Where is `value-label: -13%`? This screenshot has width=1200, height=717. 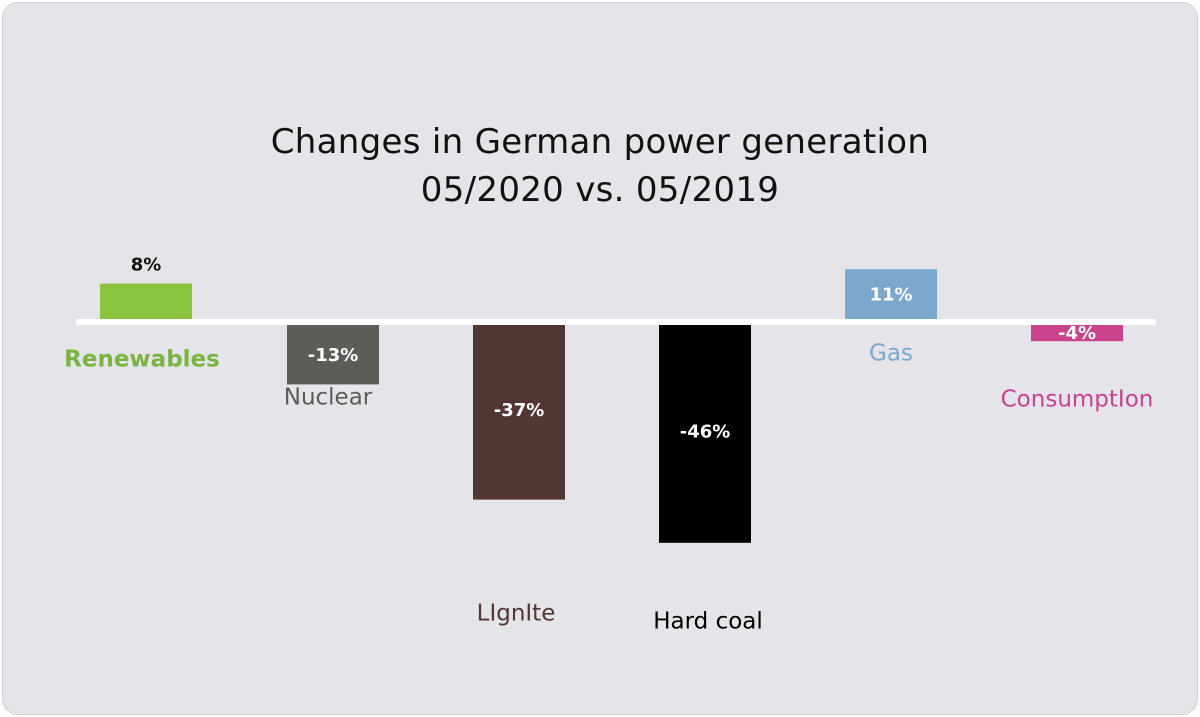
value-label: -13% is located at coordinates (333, 355).